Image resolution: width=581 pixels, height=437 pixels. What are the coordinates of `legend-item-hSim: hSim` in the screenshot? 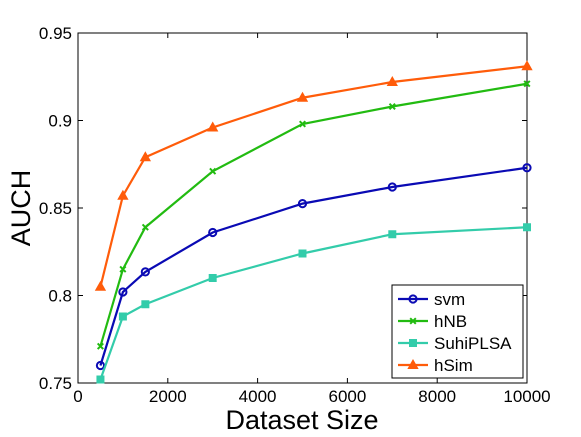 It's located at (435, 365).